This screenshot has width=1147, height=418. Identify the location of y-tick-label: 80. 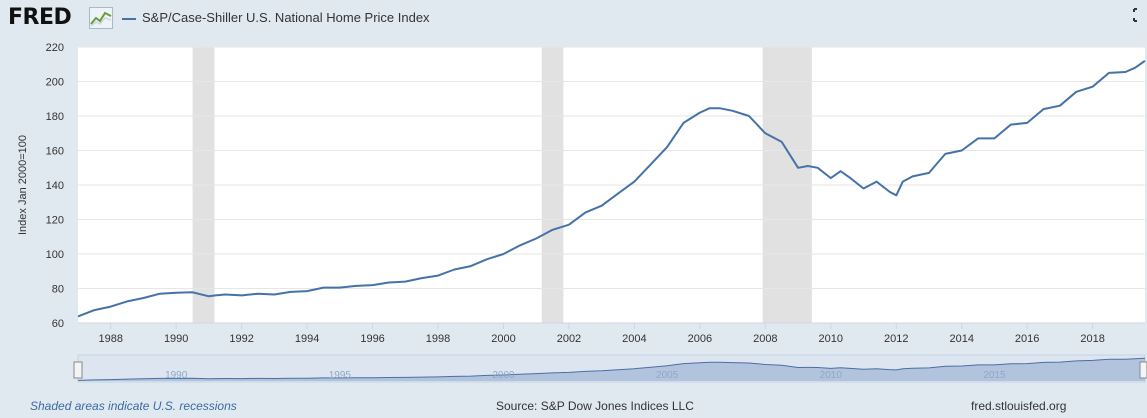
(58, 290).